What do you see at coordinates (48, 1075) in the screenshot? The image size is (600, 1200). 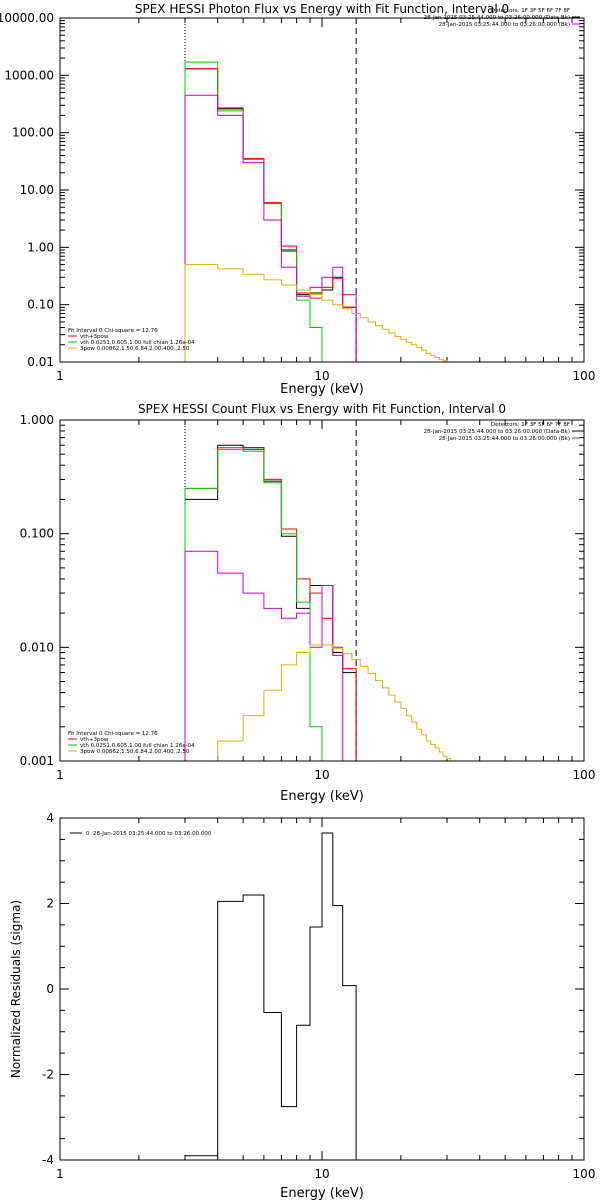 I see `y-tick-label: -2` at bounding box center [48, 1075].